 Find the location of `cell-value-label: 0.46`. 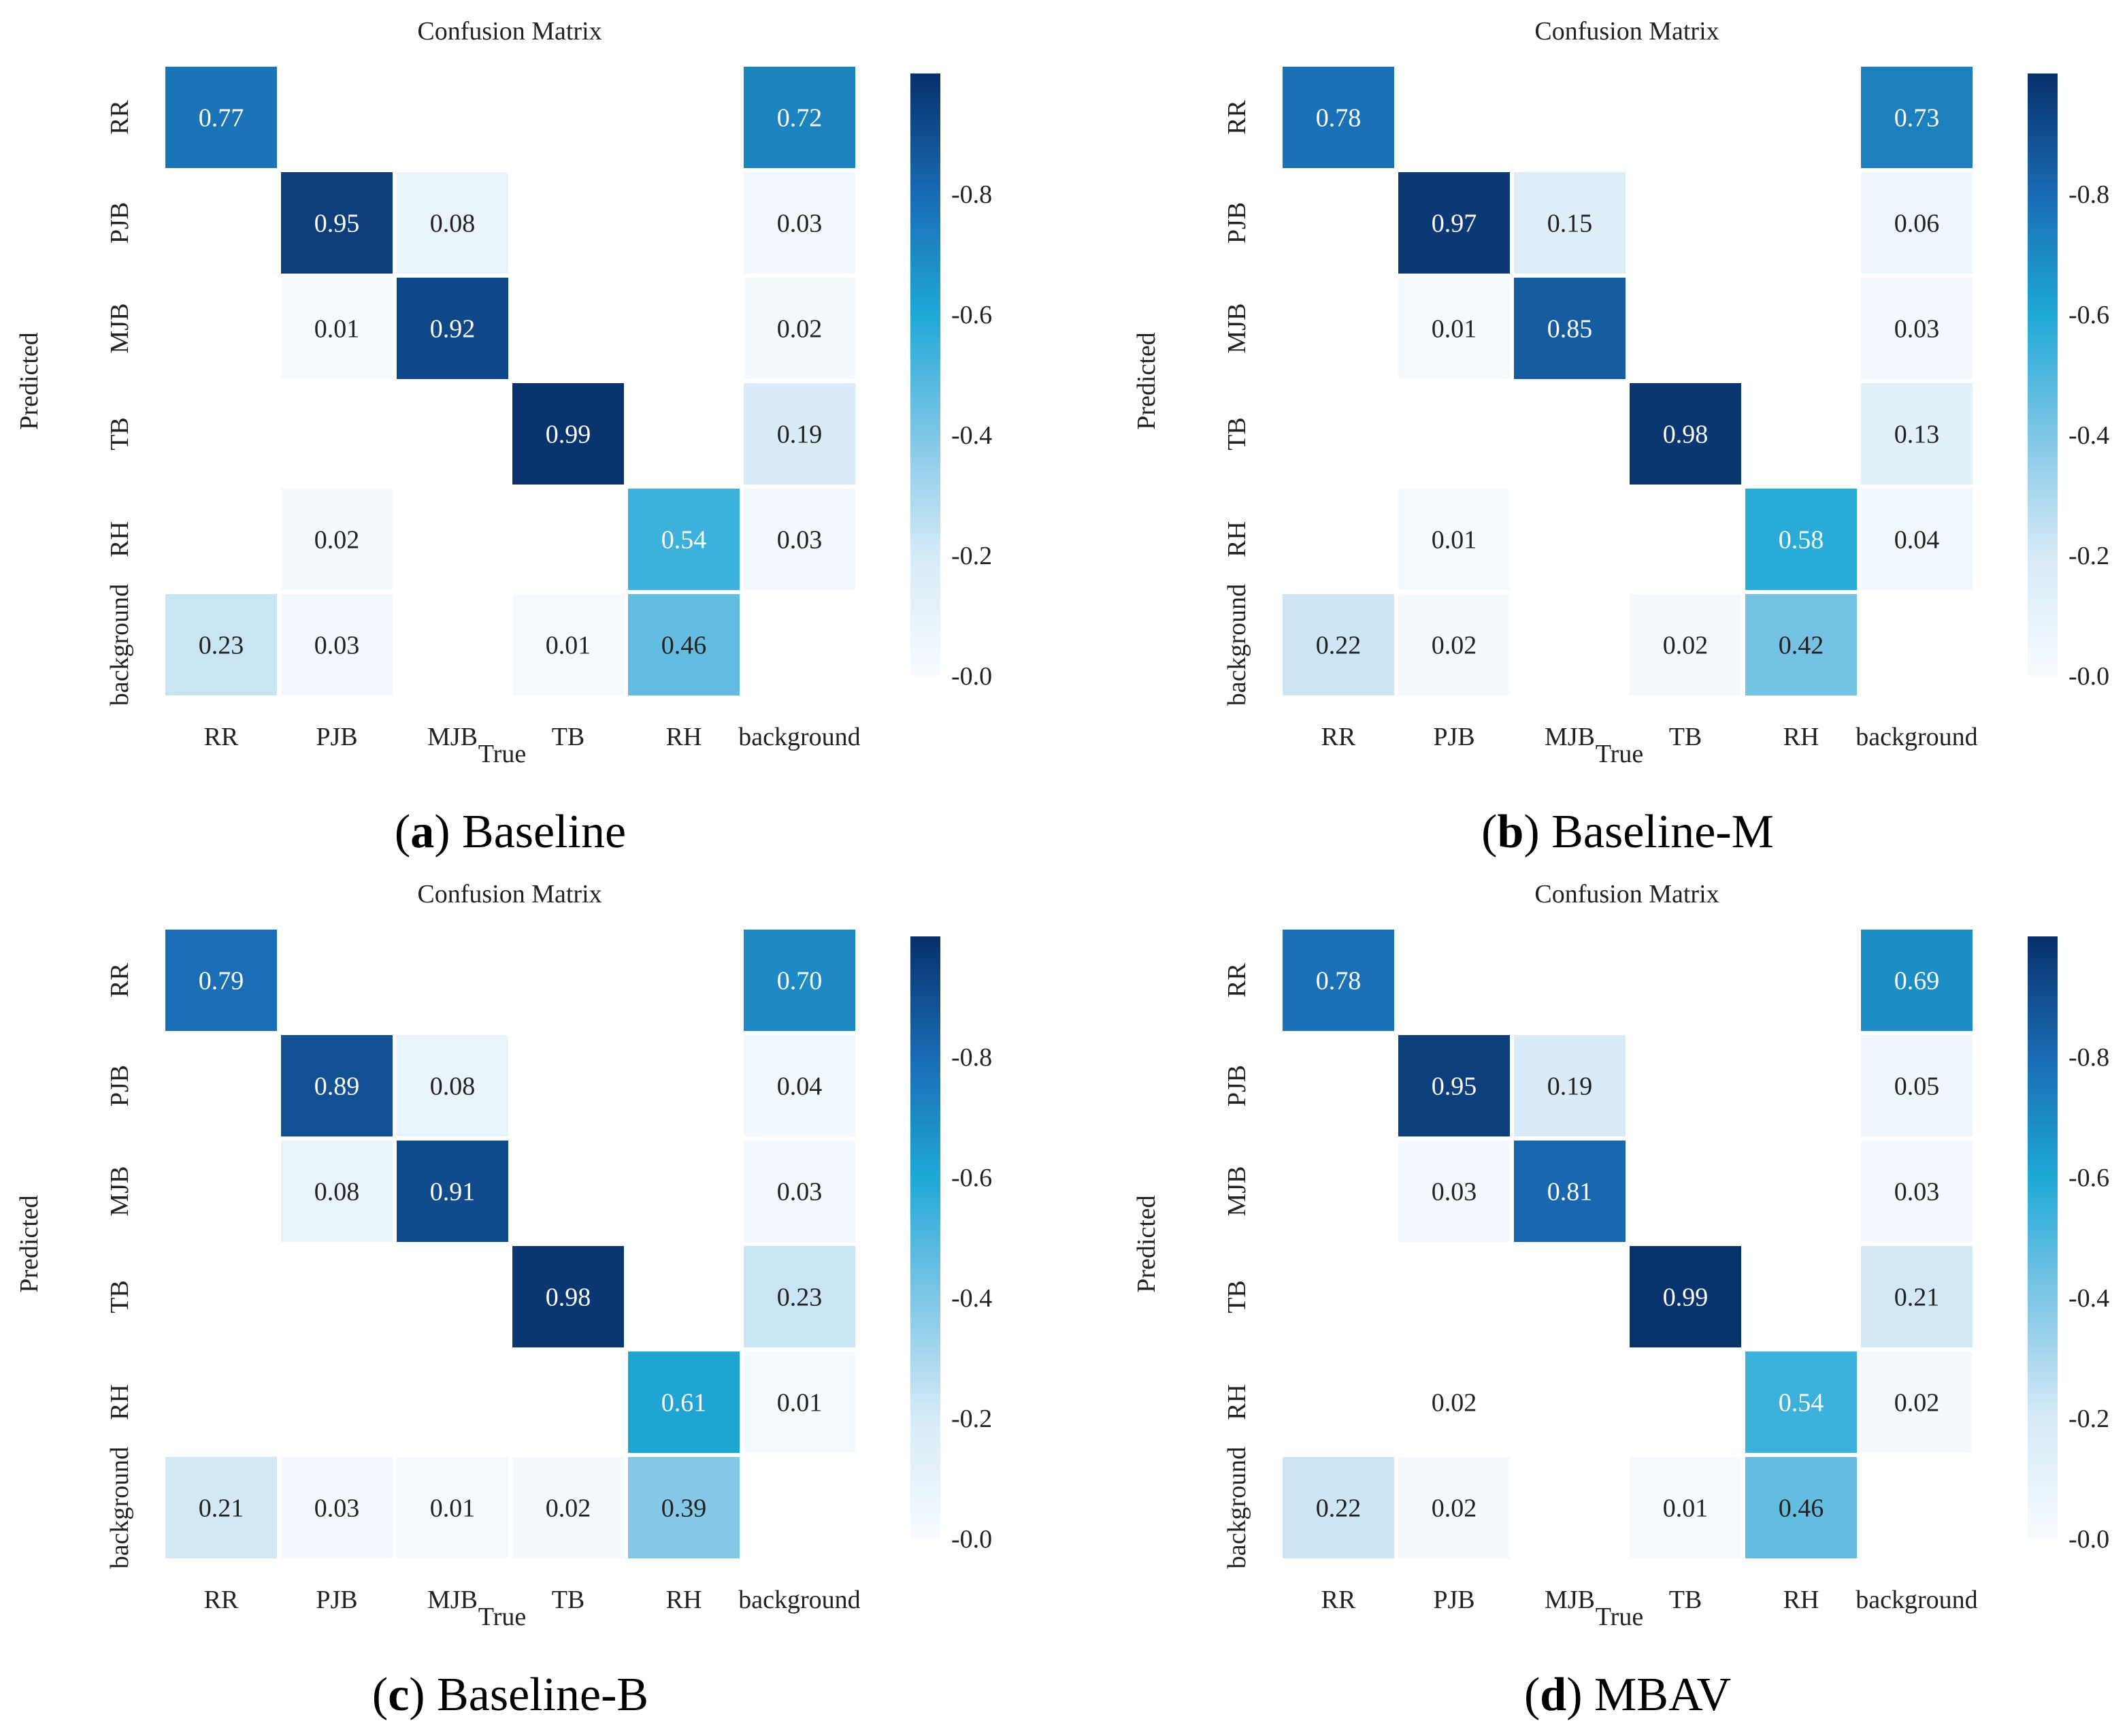

cell-value-label: 0.46 is located at coordinates (1801, 1508).